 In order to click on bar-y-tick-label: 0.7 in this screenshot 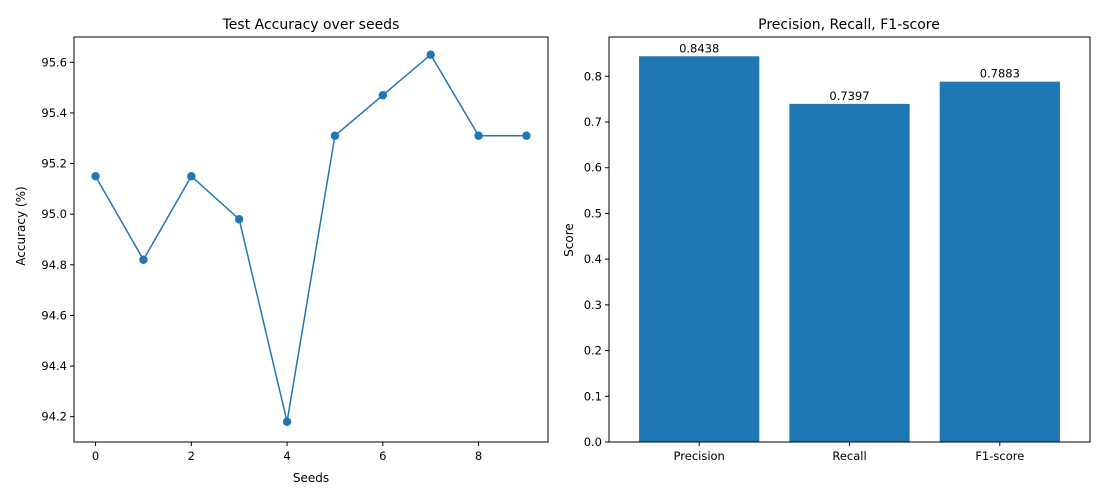, I will do `click(593, 122)`.